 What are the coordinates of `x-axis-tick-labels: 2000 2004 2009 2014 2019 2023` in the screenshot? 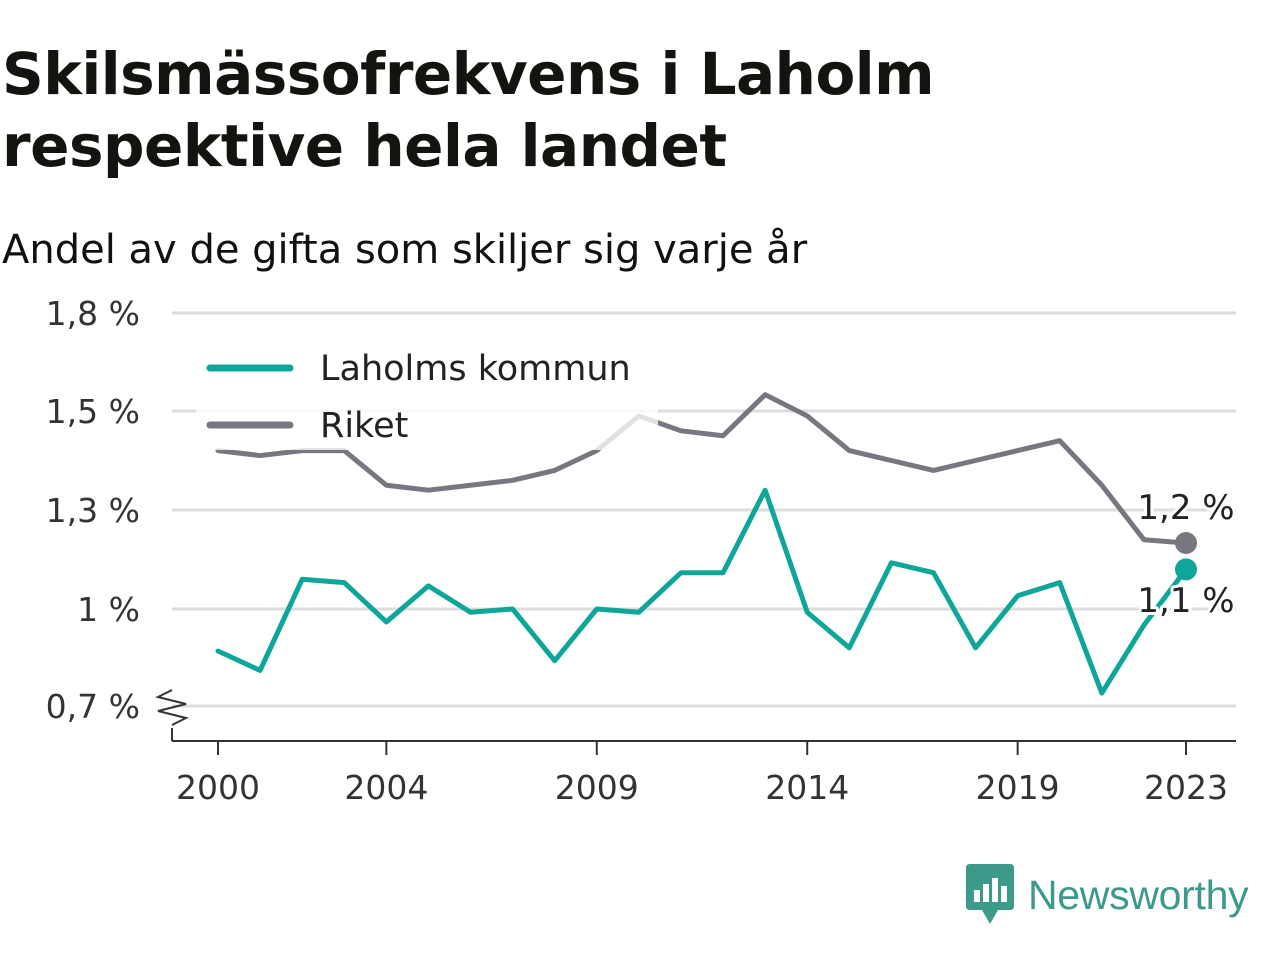 It's located at (702, 774).